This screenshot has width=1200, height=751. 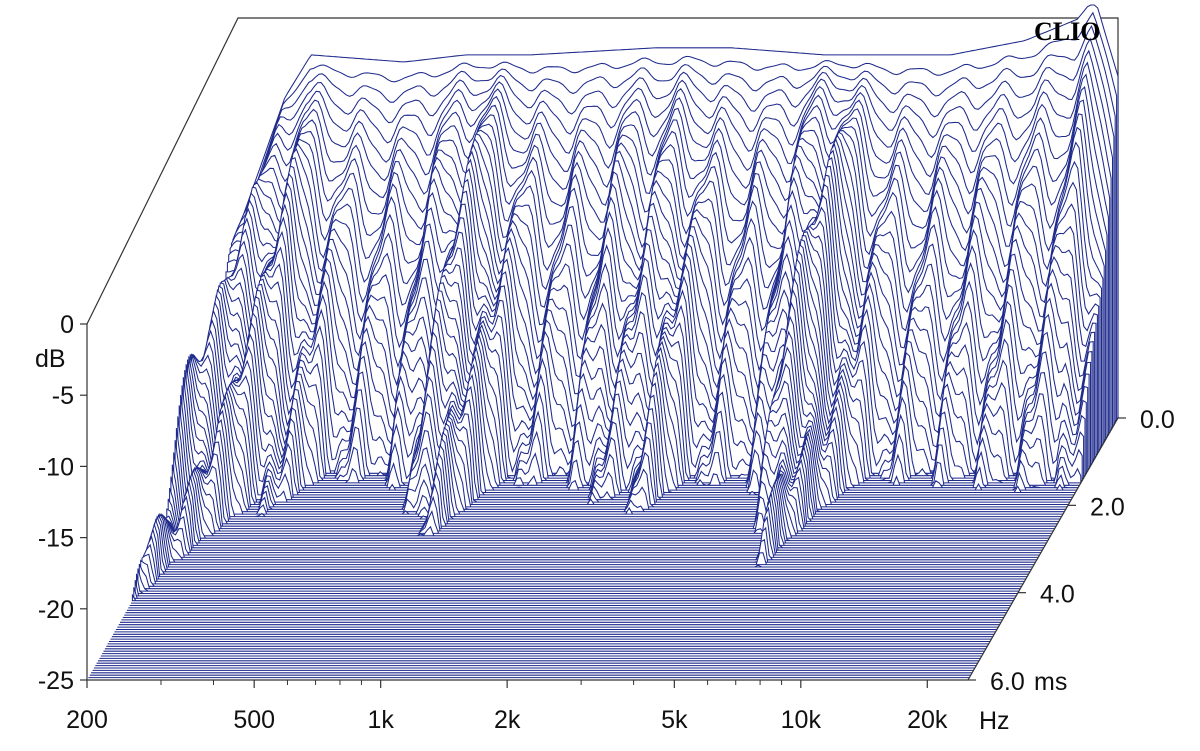 I want to click on time-tick-label: 6.0, so click(x=1007, y=682).